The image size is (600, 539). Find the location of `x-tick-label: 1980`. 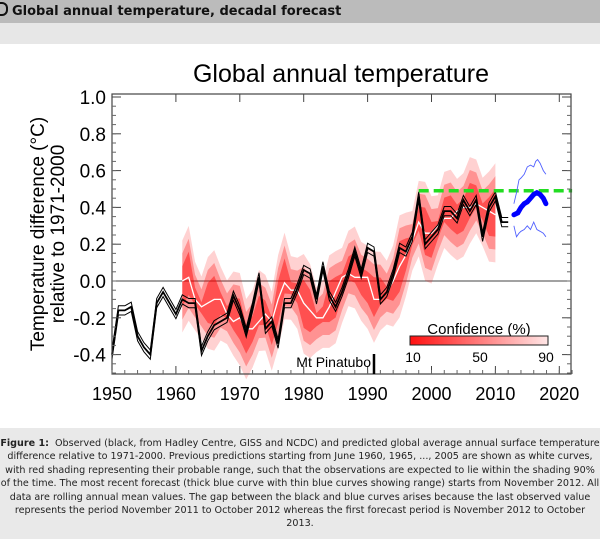

x-tick-label: 1980 is located at coordinates (304, 394).